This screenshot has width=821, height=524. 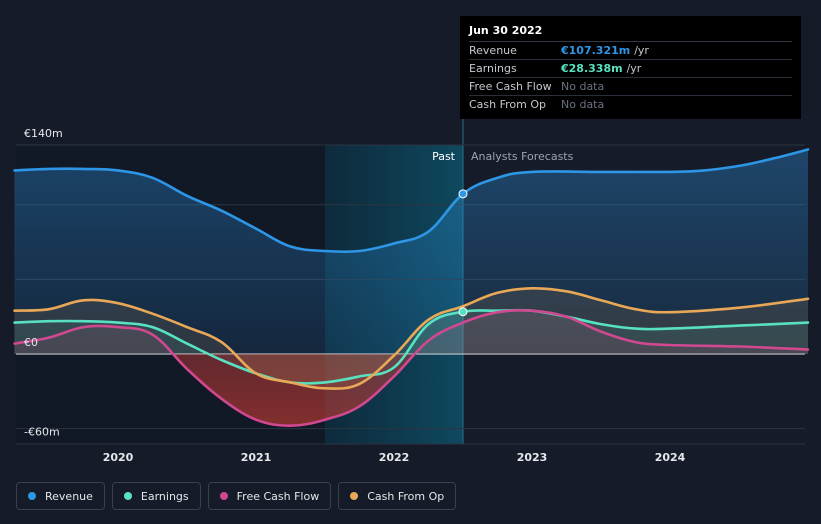 What do you see at coordinates (69, 496) in the screenshot?
I see `legend-label: Revenue` at bounding box center [69, 496].